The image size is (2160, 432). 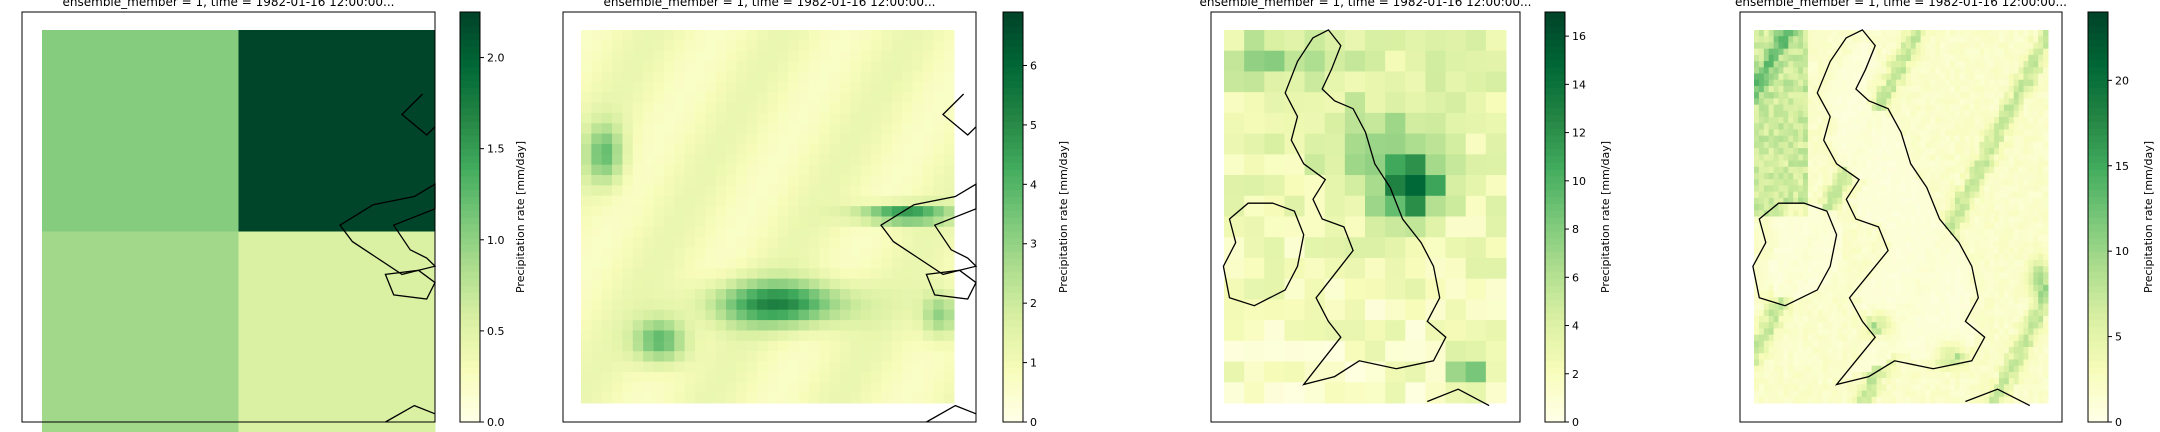 What do you see at coordinates (496, 58) in the screenshot?
I see `colorbar-tick-label: 2.0` at bounding box center [496, 58].